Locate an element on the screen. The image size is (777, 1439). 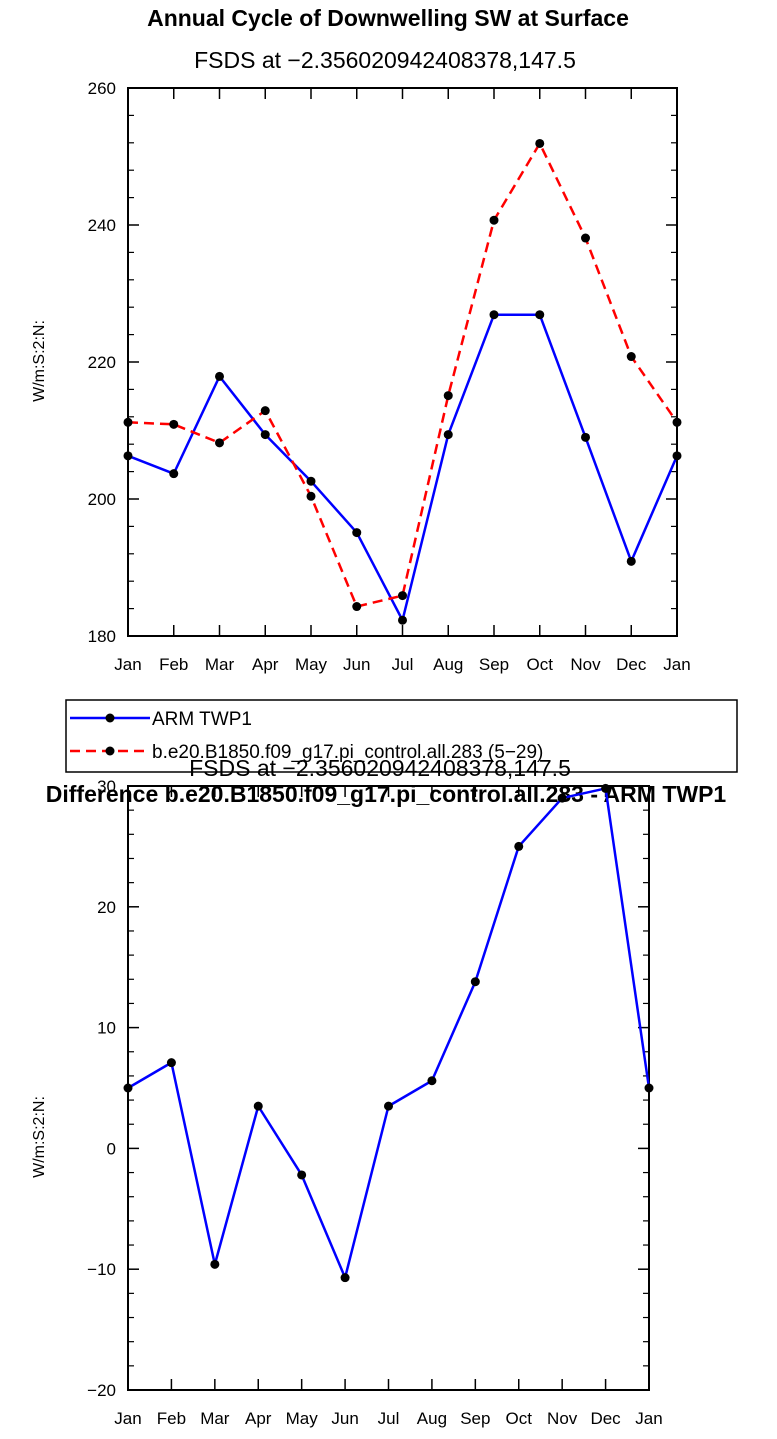
chart1-x-tick-labels: Jan Feb Mar Apr May Jun Jul Aug Sep Oct Nov Dec Jan is located at coordinates (402, 664).